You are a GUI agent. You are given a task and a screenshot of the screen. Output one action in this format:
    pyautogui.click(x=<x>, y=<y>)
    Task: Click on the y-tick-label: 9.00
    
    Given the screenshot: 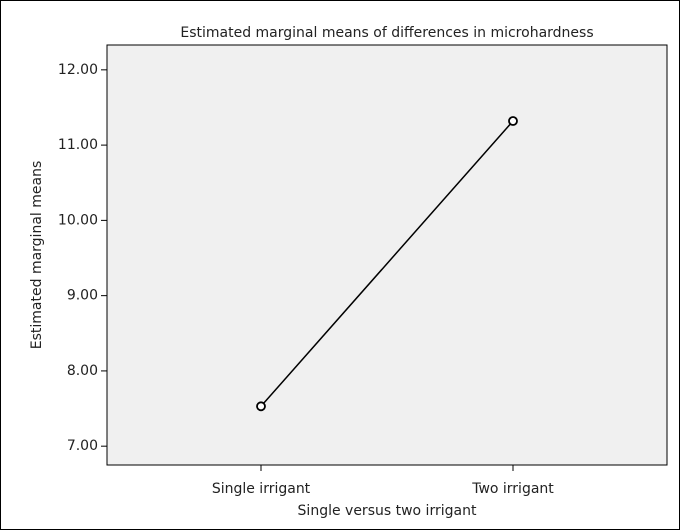 What is the action you would take?
    pyautogui.click(x=82, y=296)
    